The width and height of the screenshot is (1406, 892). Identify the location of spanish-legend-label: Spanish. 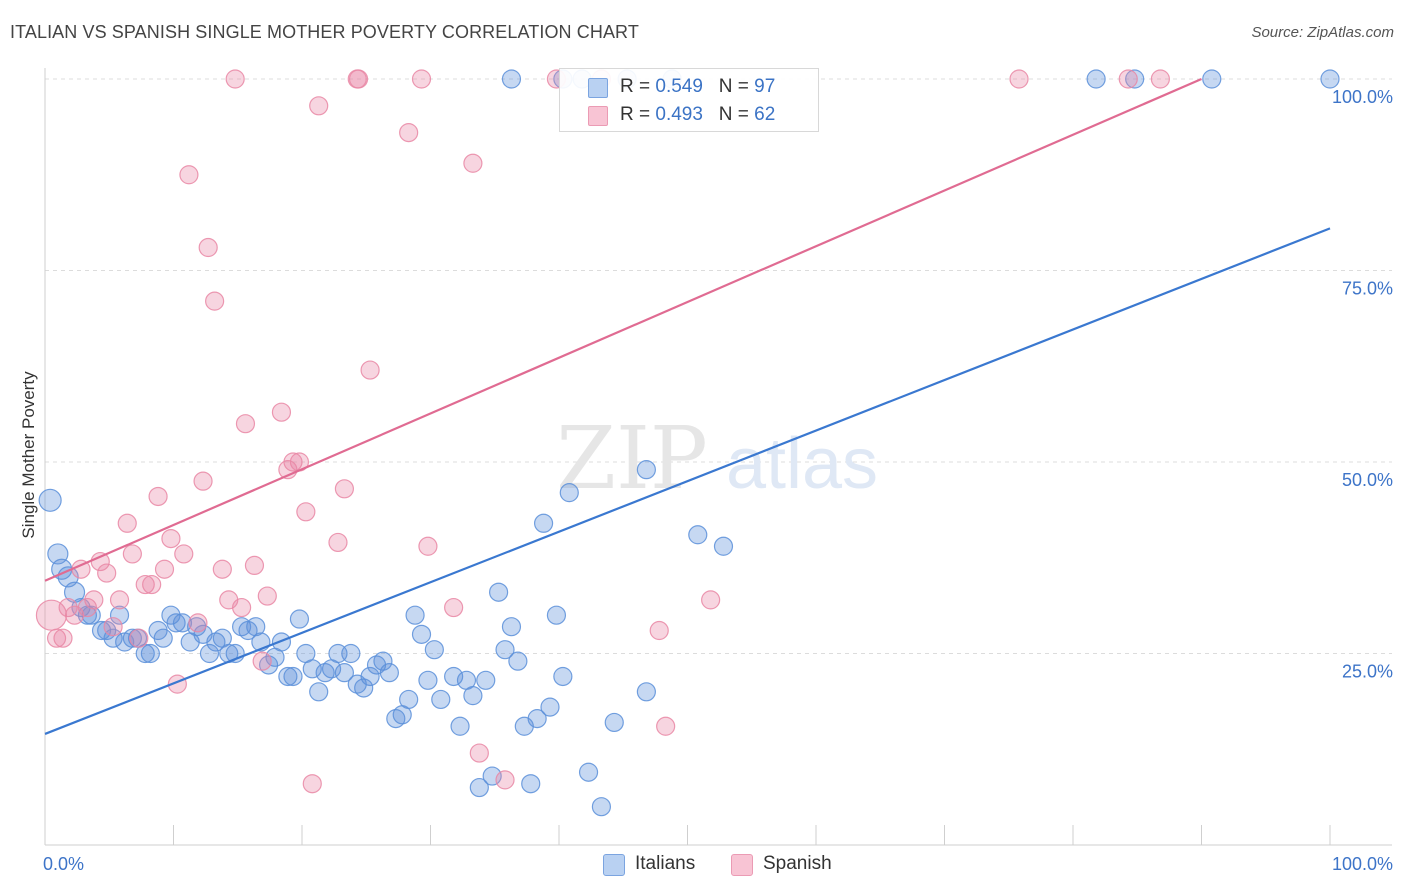
(797, 863).